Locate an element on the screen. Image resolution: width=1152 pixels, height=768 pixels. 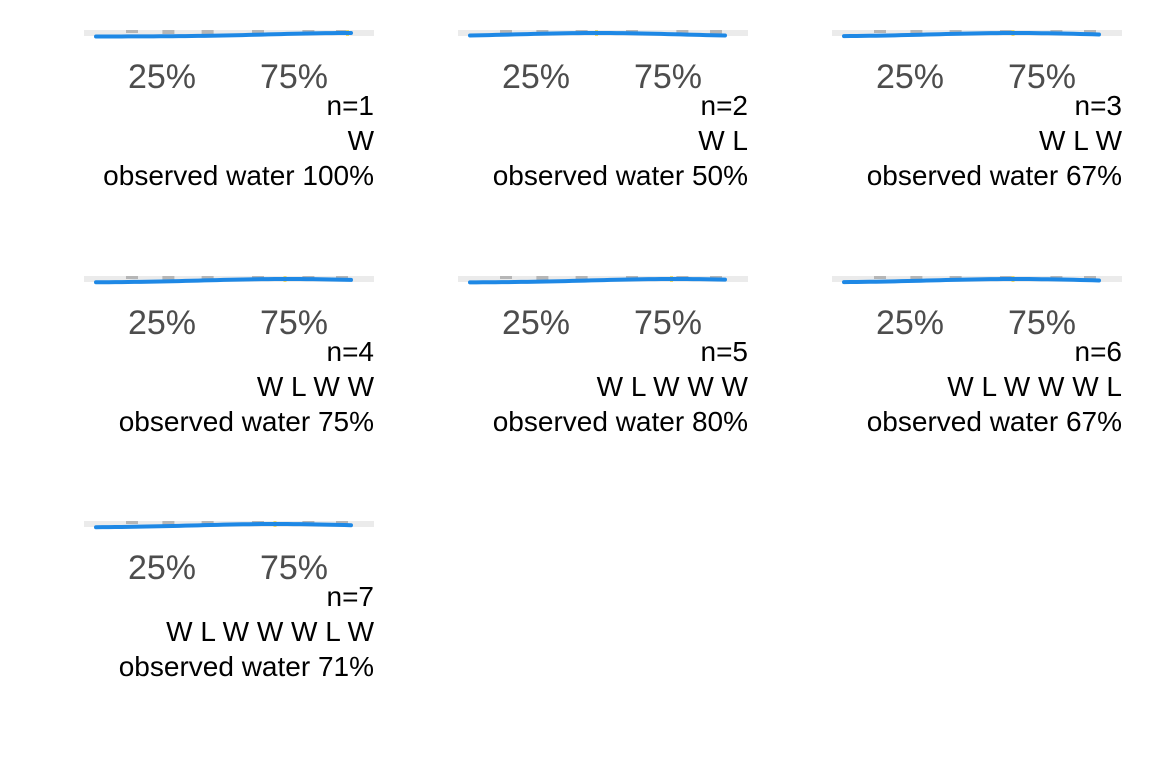
sequence-label: W L W W W is located at coordinates (672, 386).